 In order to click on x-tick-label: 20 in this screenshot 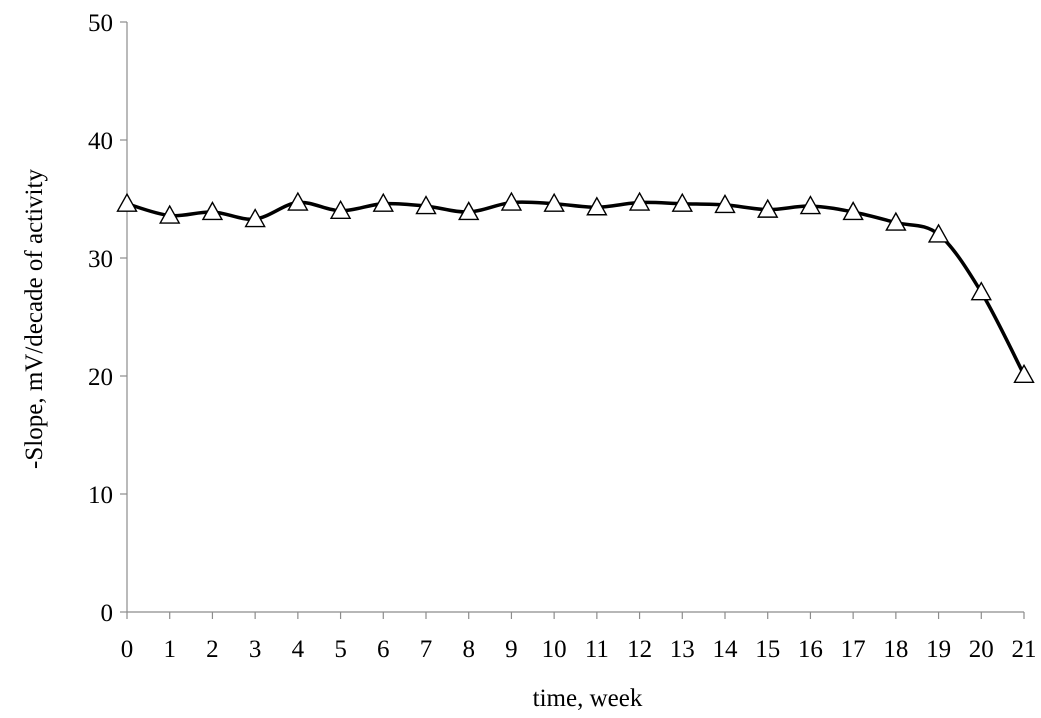, I will do `click(981, 649)`.